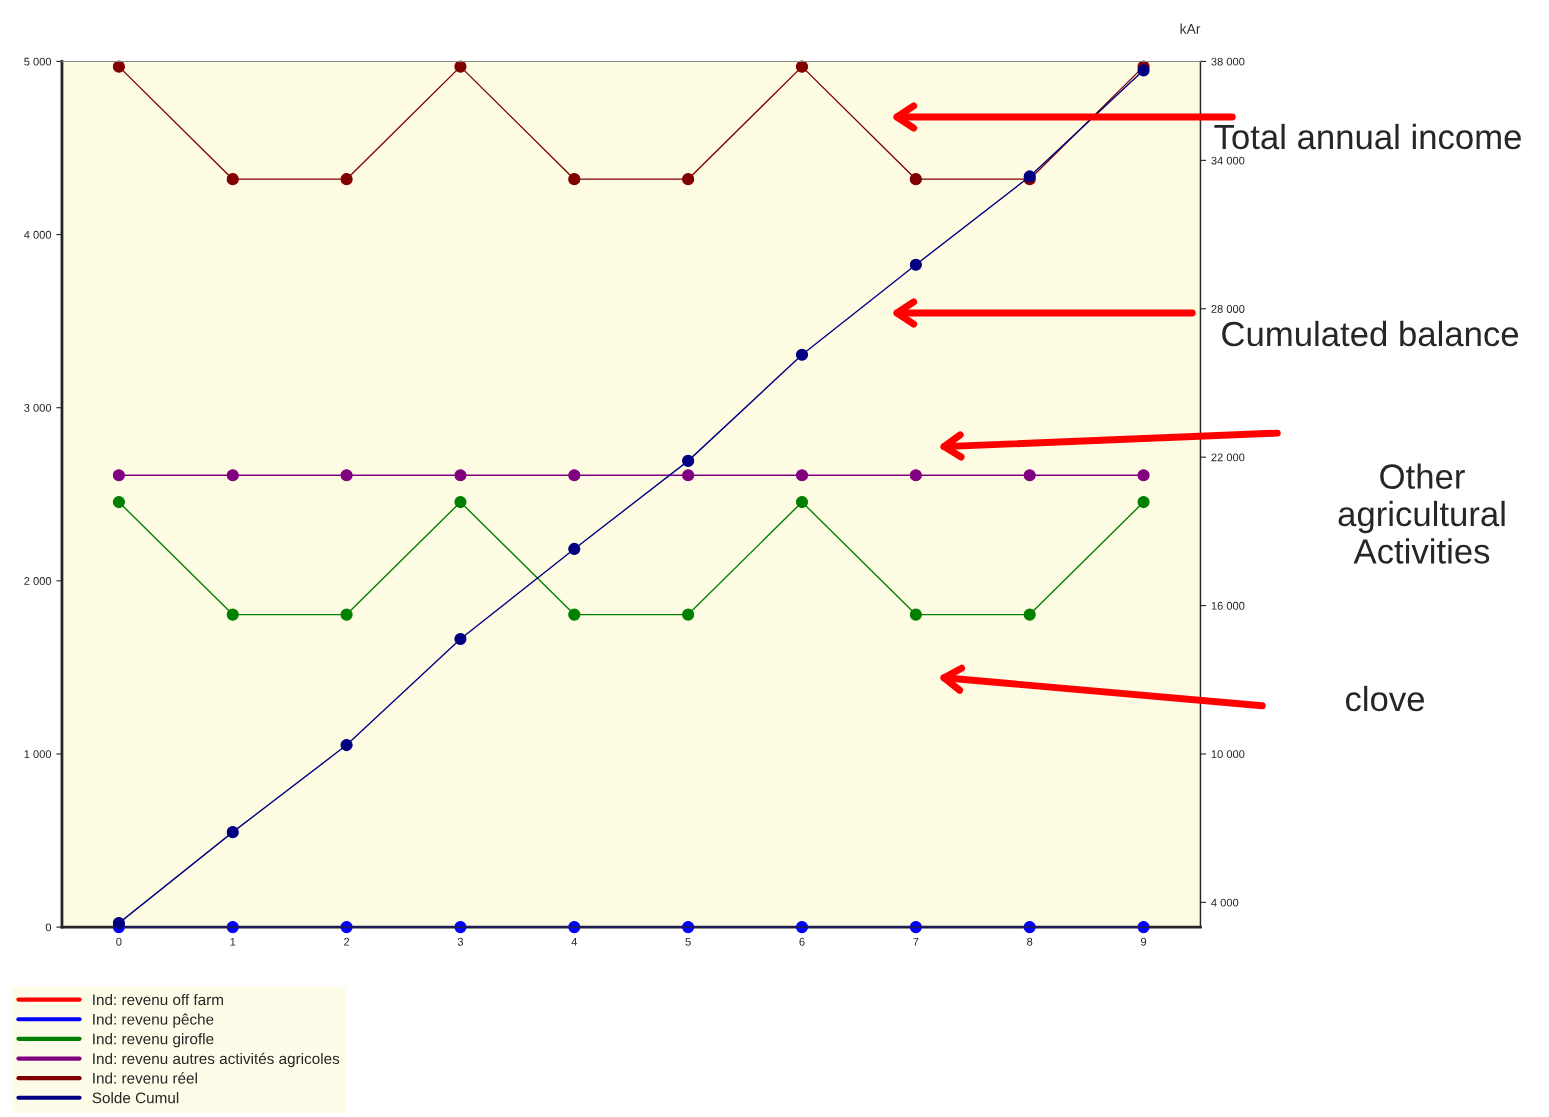  I want to click on x-tick-label: 3, so click(460, 941).